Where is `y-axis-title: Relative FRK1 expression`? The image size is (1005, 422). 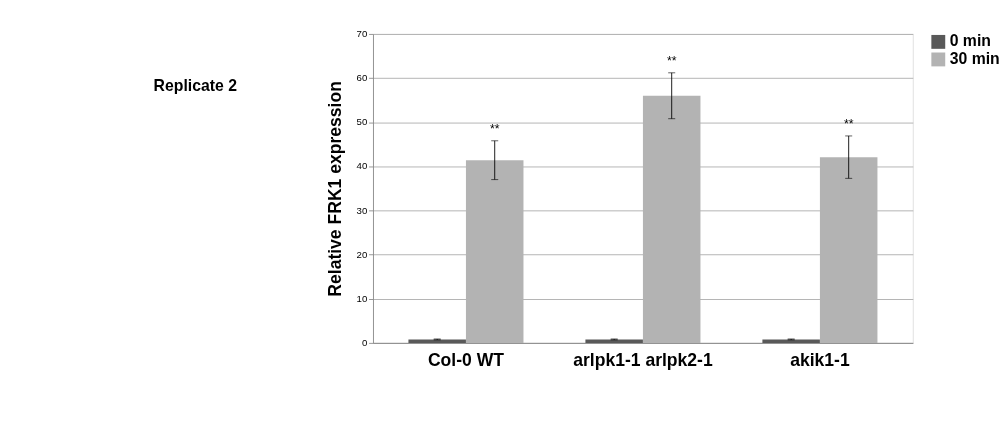
y-axis-title: Relative FRK1 expression is located at coordinates (334, 189).